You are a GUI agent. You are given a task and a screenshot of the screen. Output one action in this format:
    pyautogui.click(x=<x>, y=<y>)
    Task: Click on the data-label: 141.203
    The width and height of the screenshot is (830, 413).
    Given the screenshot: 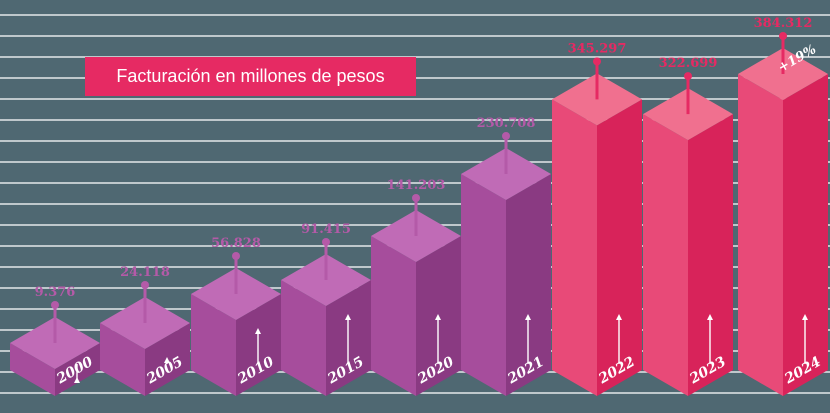 What is the action you would take?
    pyautogui.click(x=416, y=185)
    